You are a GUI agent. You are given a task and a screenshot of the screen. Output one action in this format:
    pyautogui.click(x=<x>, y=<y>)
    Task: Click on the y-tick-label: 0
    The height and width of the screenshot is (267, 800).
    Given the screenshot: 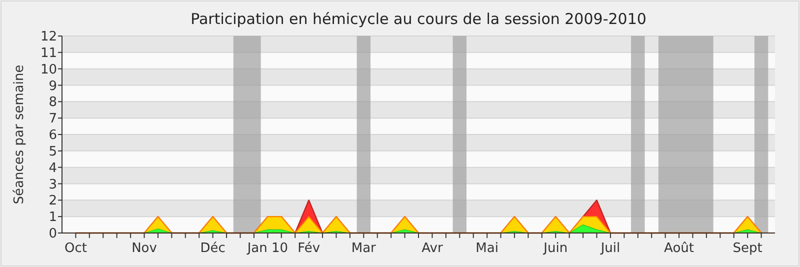 What is the action you would take?
    pyautogui.click(x=52, y=234)
    